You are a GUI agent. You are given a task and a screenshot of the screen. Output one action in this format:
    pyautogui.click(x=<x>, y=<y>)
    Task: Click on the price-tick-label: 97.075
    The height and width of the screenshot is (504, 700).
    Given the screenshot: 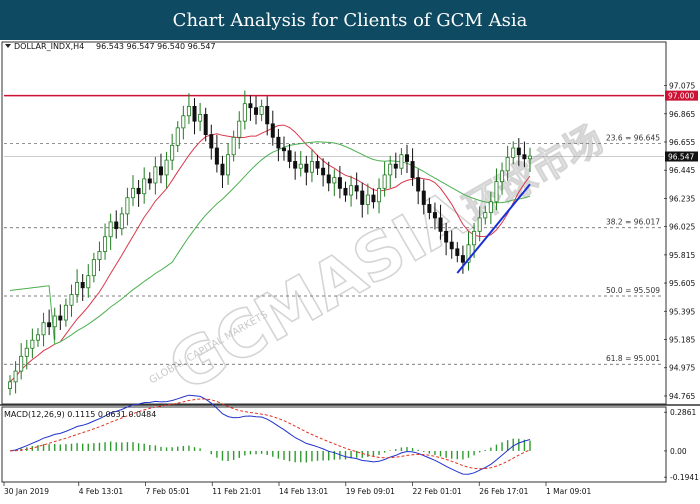 What is the action you would take?
    pyautogui.click(x=682, y=86)
    